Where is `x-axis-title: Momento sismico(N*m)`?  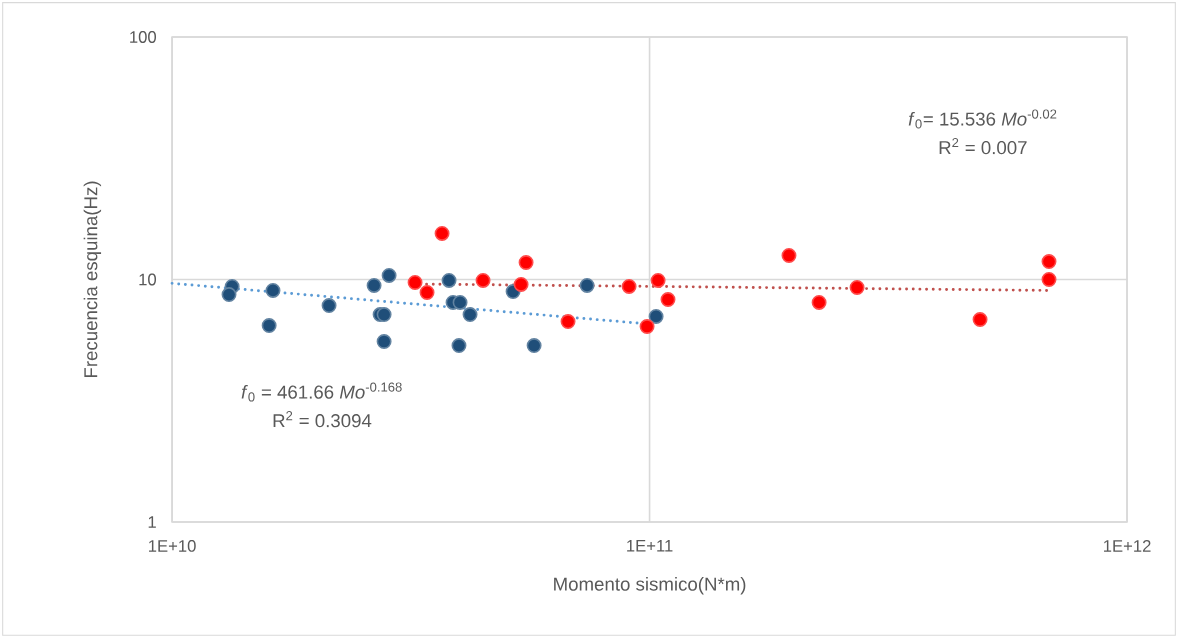
x-axis-title: Momento sismico(N*m) is located at coordinates (650, 585).